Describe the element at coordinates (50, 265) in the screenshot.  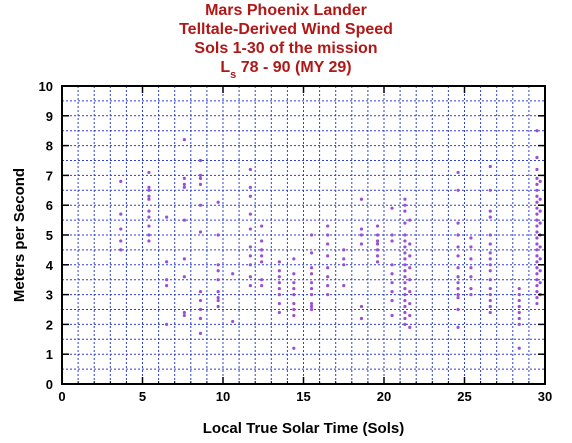
I see `y-tick-label: 4` at that location.